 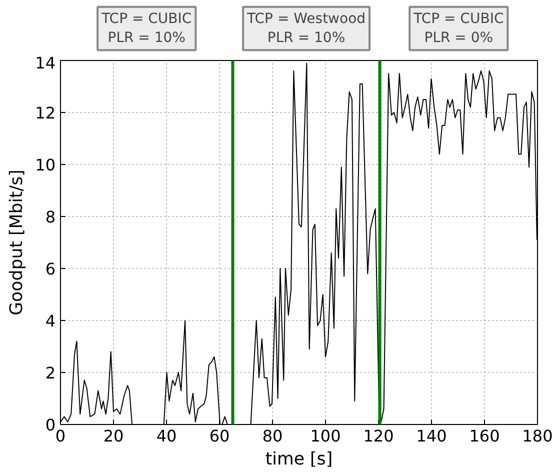 I want to click on y-tick-label: 12, so click(x=45, y=113).